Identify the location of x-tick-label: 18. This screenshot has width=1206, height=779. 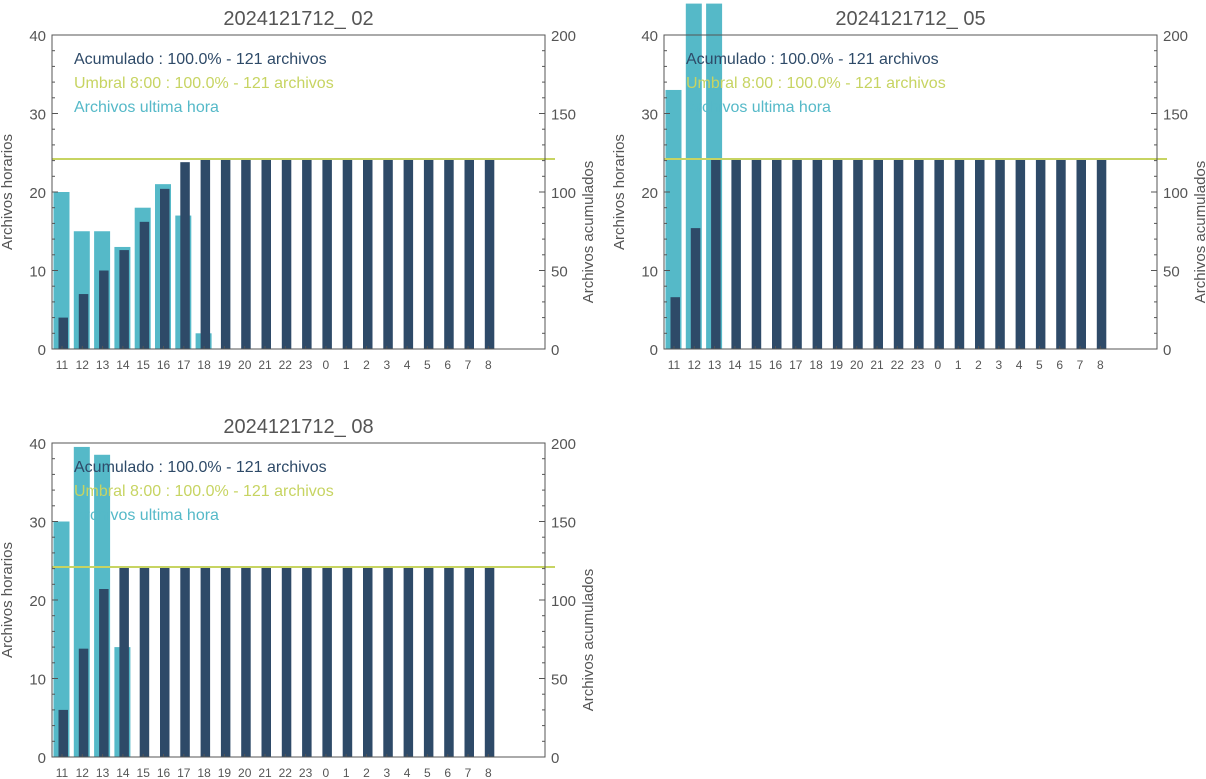
(204, 365).